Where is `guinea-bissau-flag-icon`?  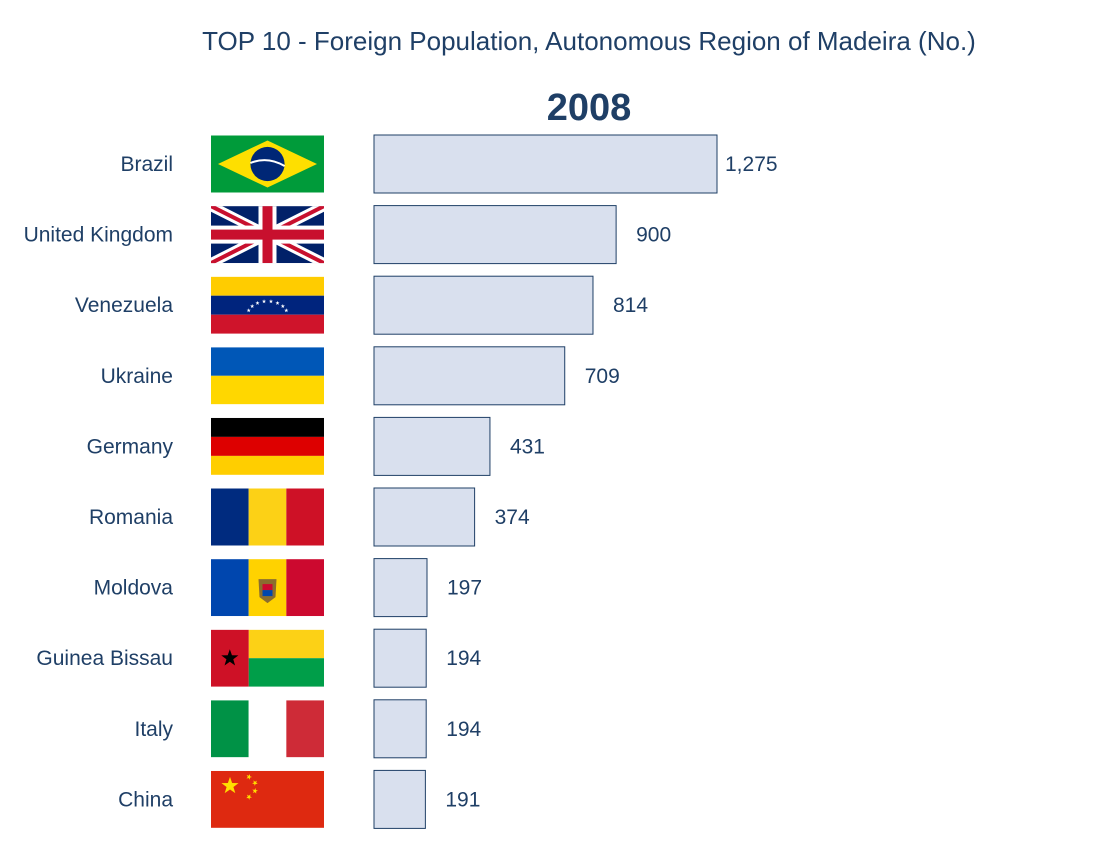 guinea-bissau-flag-icon is located at coordinates (267, 658).